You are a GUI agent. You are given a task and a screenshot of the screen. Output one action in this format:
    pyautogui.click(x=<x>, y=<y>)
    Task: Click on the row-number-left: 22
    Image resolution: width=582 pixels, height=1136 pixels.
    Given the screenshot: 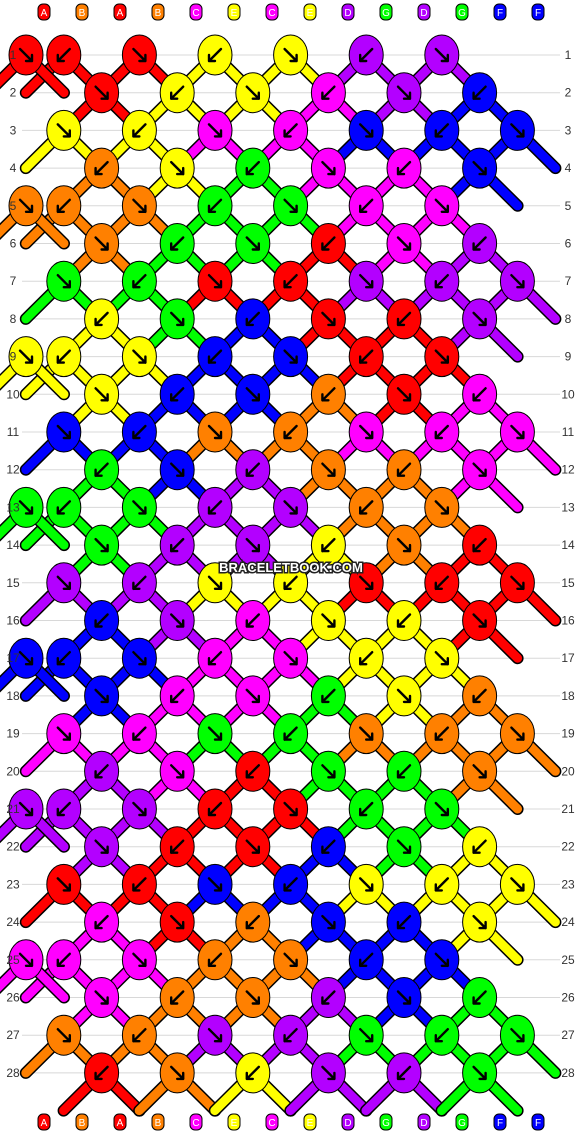 What is the action you would take?
    pyautogui.click(x=13, y=847)
    